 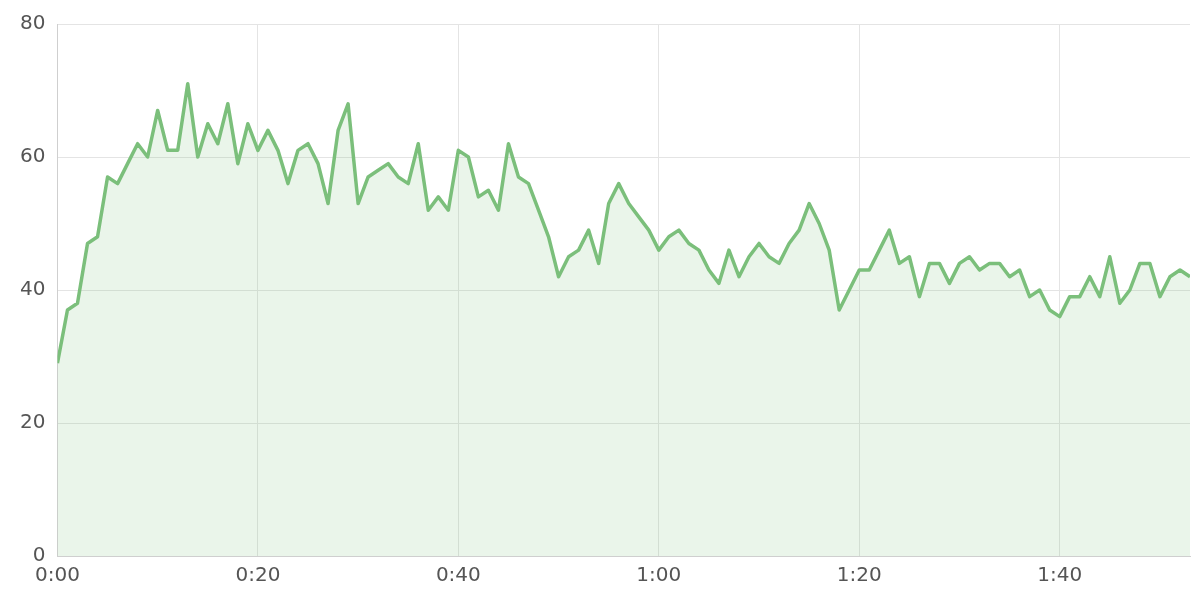 I want to click on y-tick-label: 40, so click(x=33, y=288).